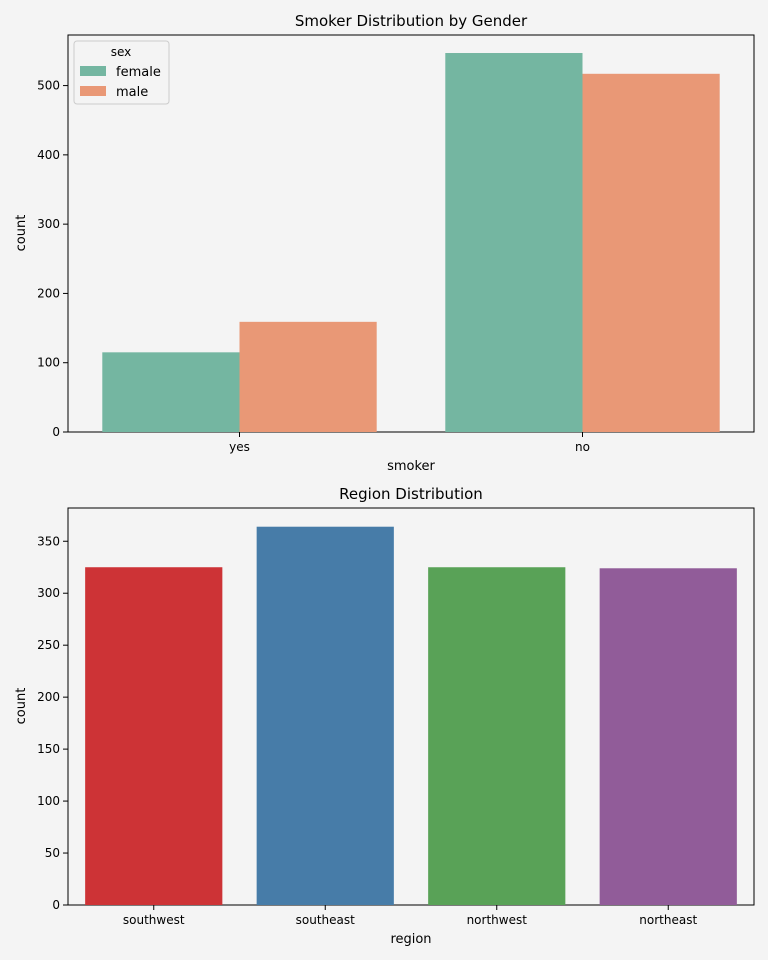 The height and width of the screenshot is (960, 768). What do you see at coordinates (582, 447) in the screenshot?
I see `smoker-xtick-label-no: no` at bounding box center [582, 447].